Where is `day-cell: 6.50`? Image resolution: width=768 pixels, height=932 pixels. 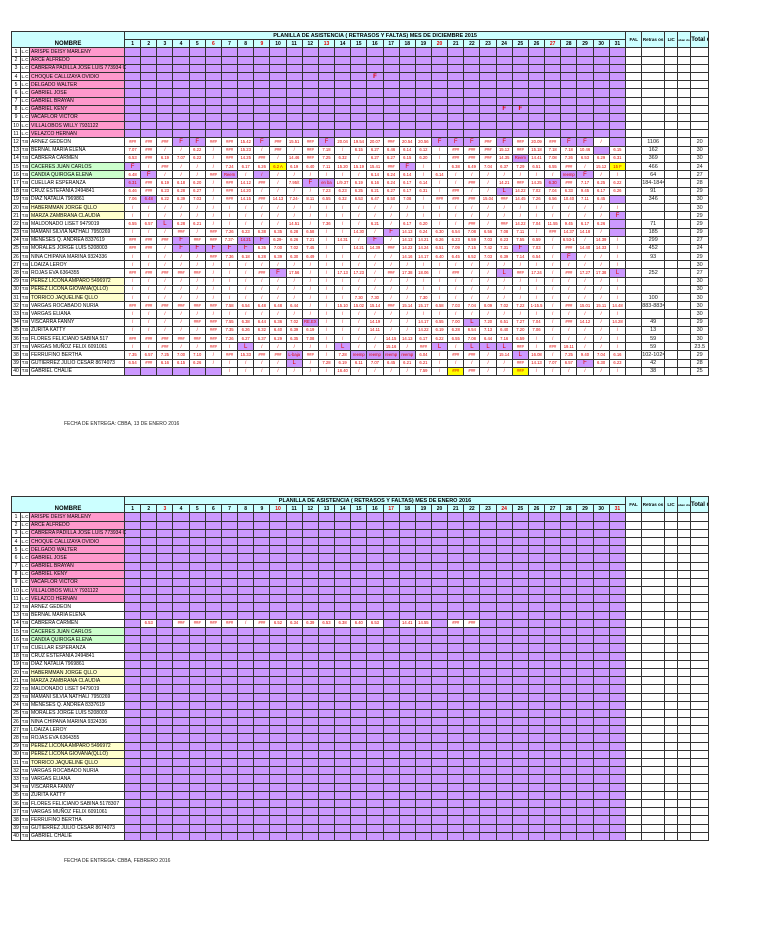
day-cell: 6.50 is located at coordinates (391, 199).